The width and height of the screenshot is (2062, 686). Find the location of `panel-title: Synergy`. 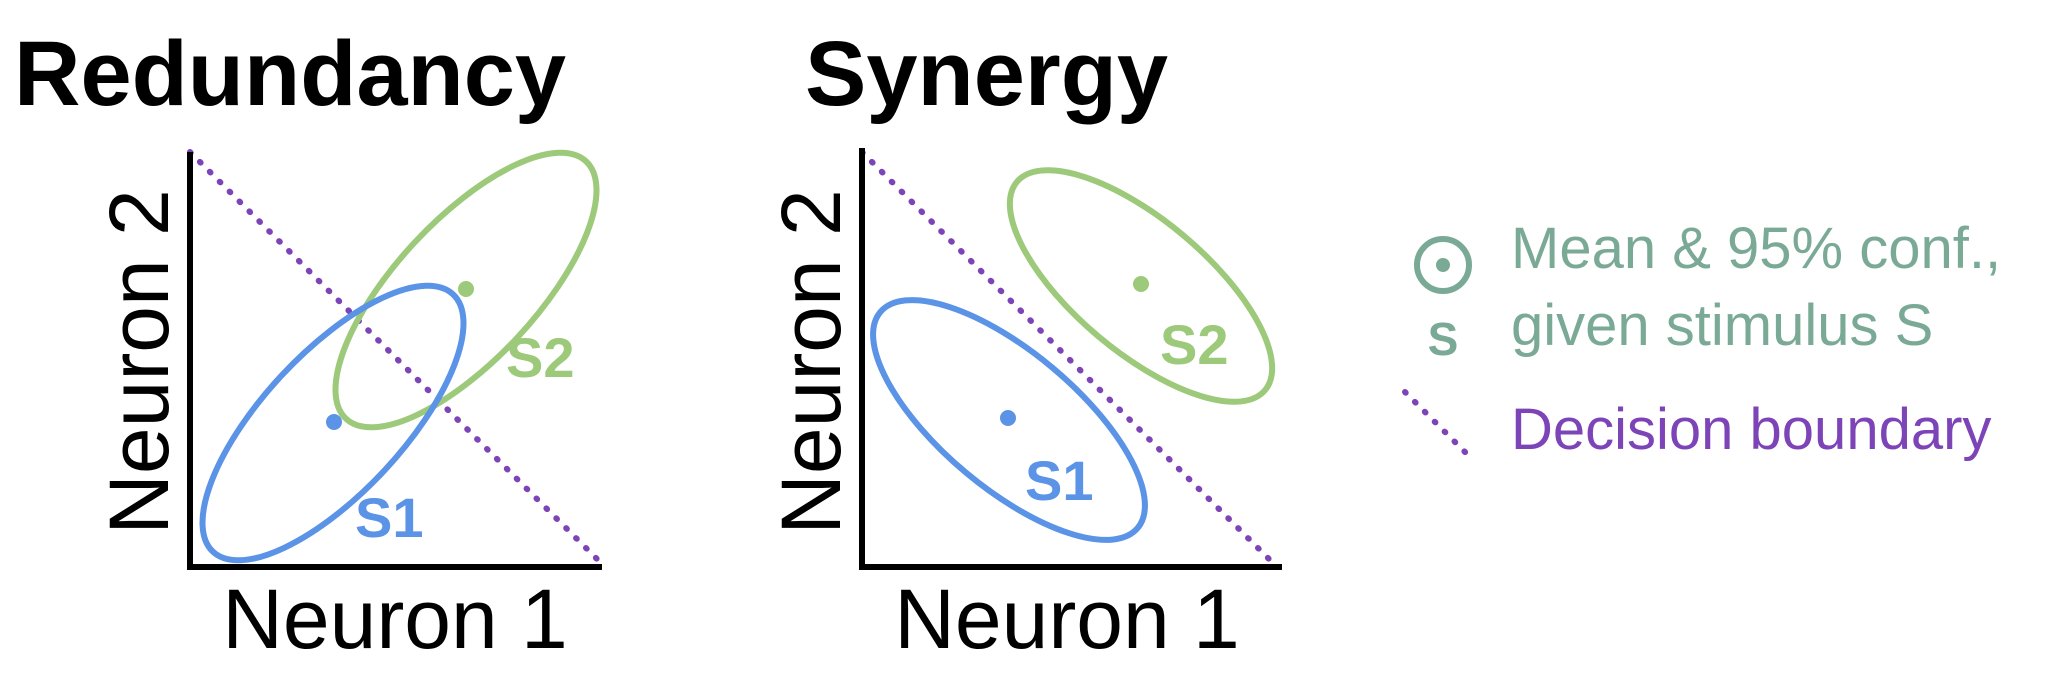

panel-title: Synergy is located at coordinates (986, 74).